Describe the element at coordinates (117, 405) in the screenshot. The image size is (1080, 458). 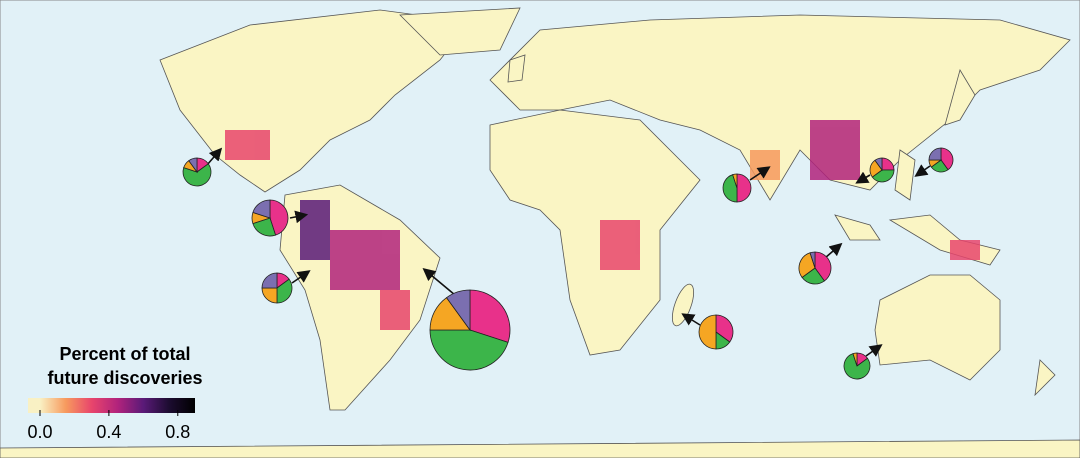
I see `colorbar` at that location.